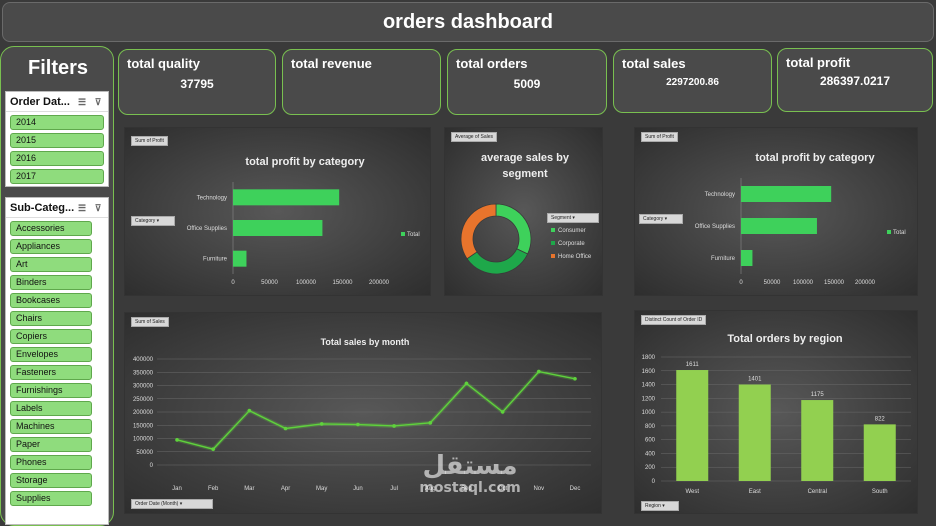  I want to click on line-glow, so click(376, 410).